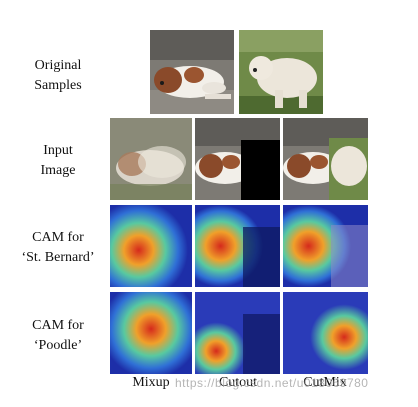 This screenshot has height=407, width=418. What do you see at coordinates (58, 85) in the screenshot?
I see `row-label-original-line2: Samples` at bounding box center [58, 85].